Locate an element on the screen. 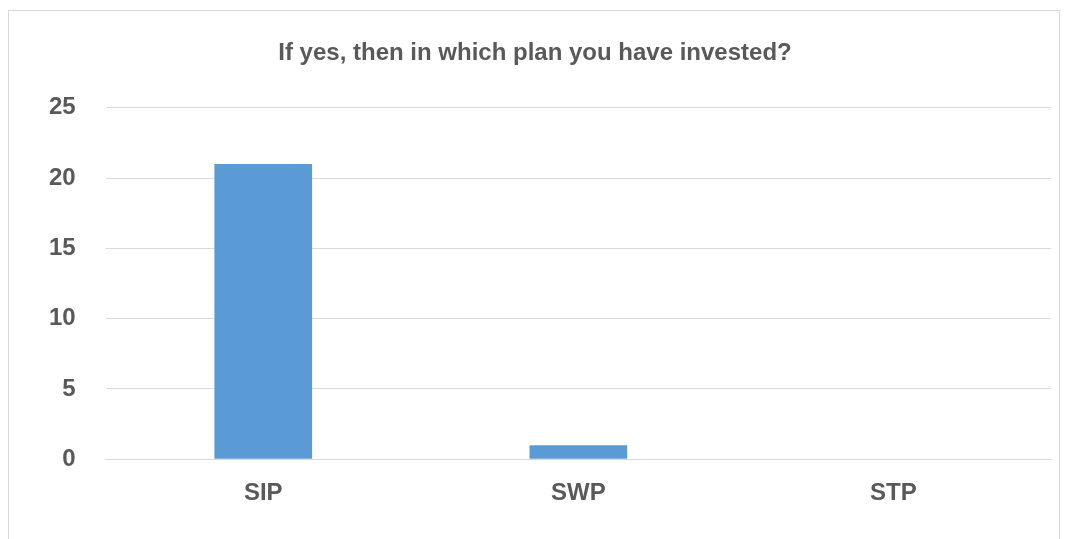 This screenshot has width=1068, height=539. y-tick-label: 10 is located at coordinates (62, 317).